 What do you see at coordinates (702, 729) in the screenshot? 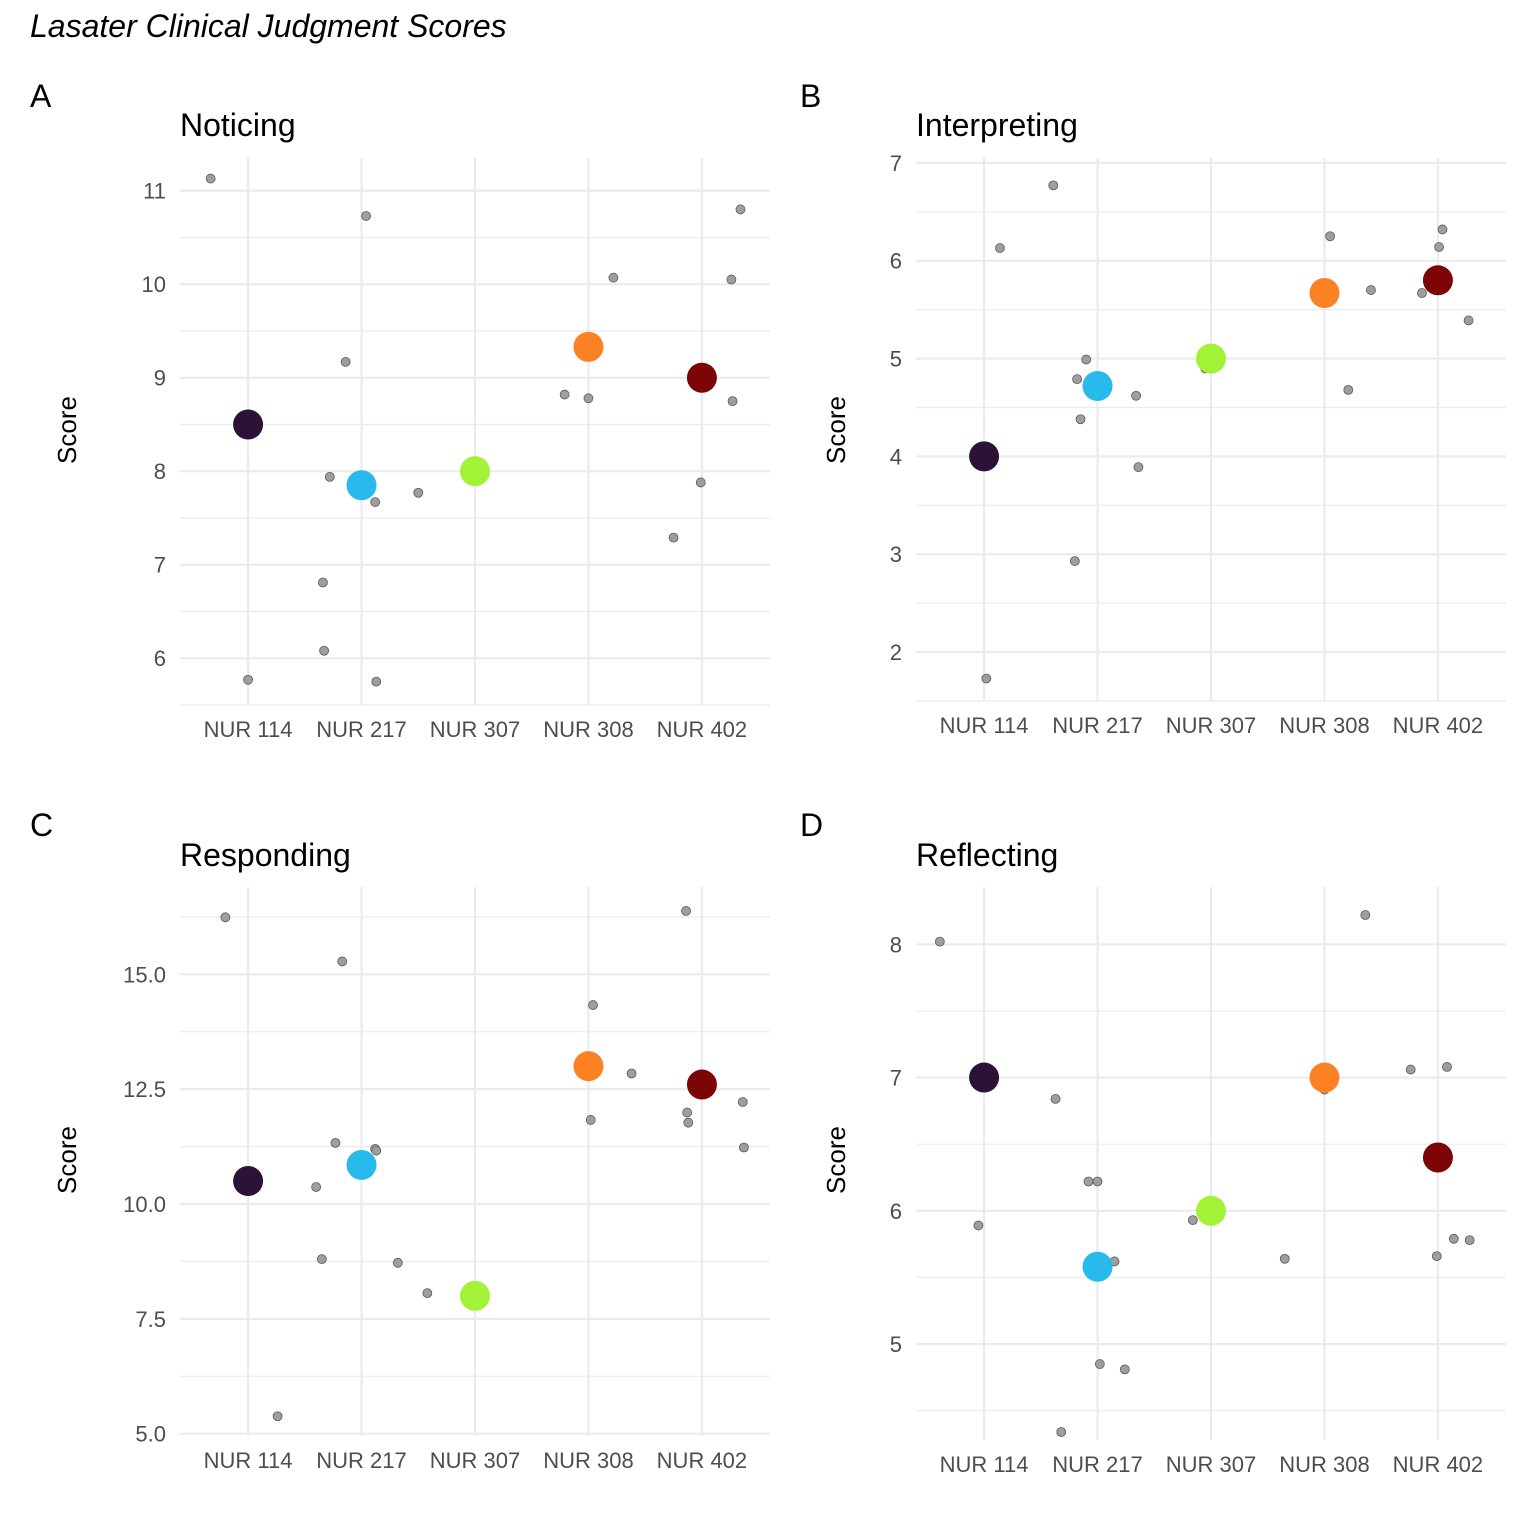
I see `x-tick-label: NUR 402` at bounding box center [702, 729].